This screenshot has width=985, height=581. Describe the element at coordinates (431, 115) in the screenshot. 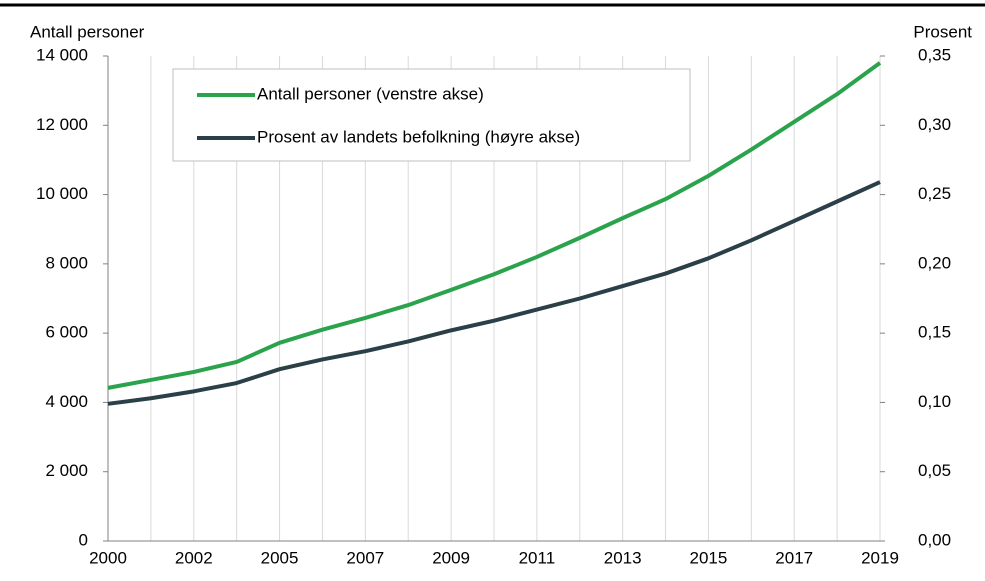

I see `legend-box` at that location.